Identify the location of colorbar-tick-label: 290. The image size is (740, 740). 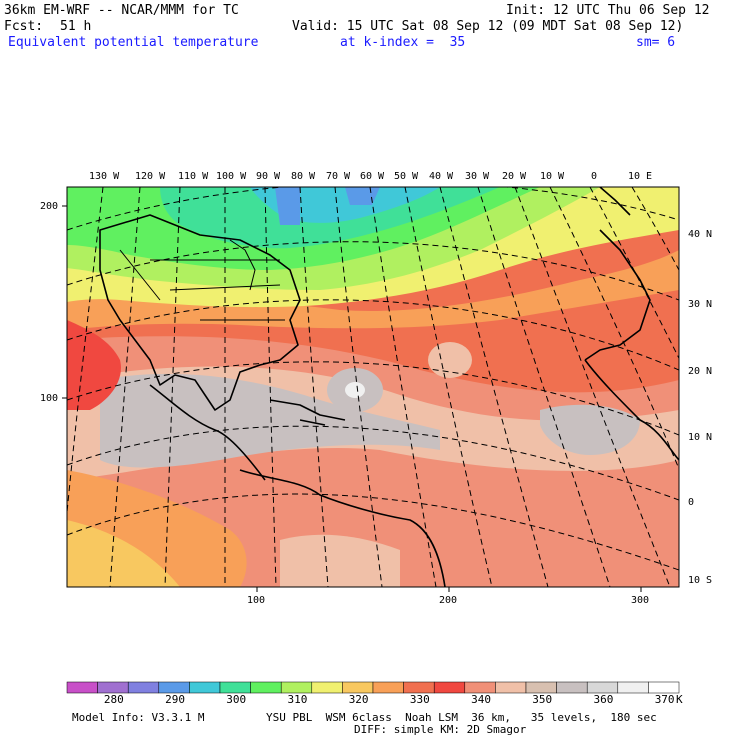
(175, 699).